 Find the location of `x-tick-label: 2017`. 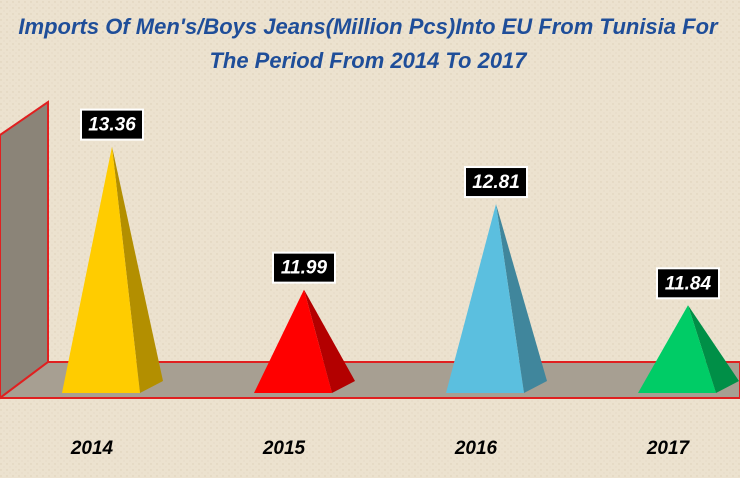

x-tick-label: 2017 is located at coordinates (668, 448).